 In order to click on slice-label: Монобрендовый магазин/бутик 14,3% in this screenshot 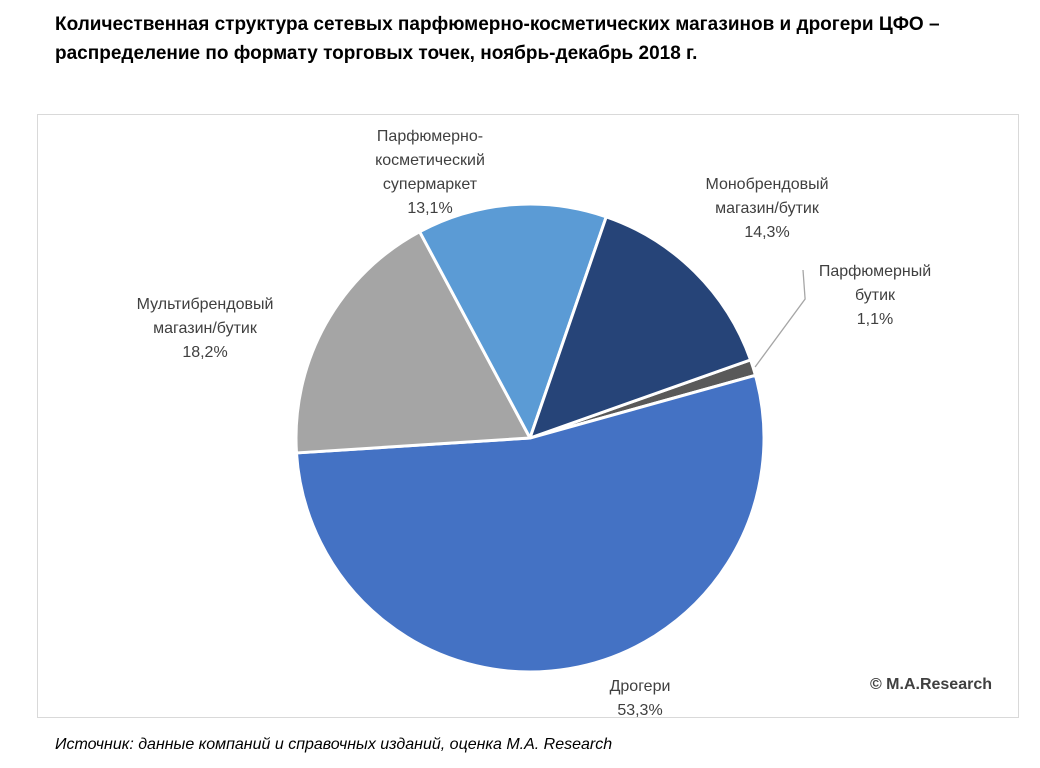, I will do `click(766, 208)`.